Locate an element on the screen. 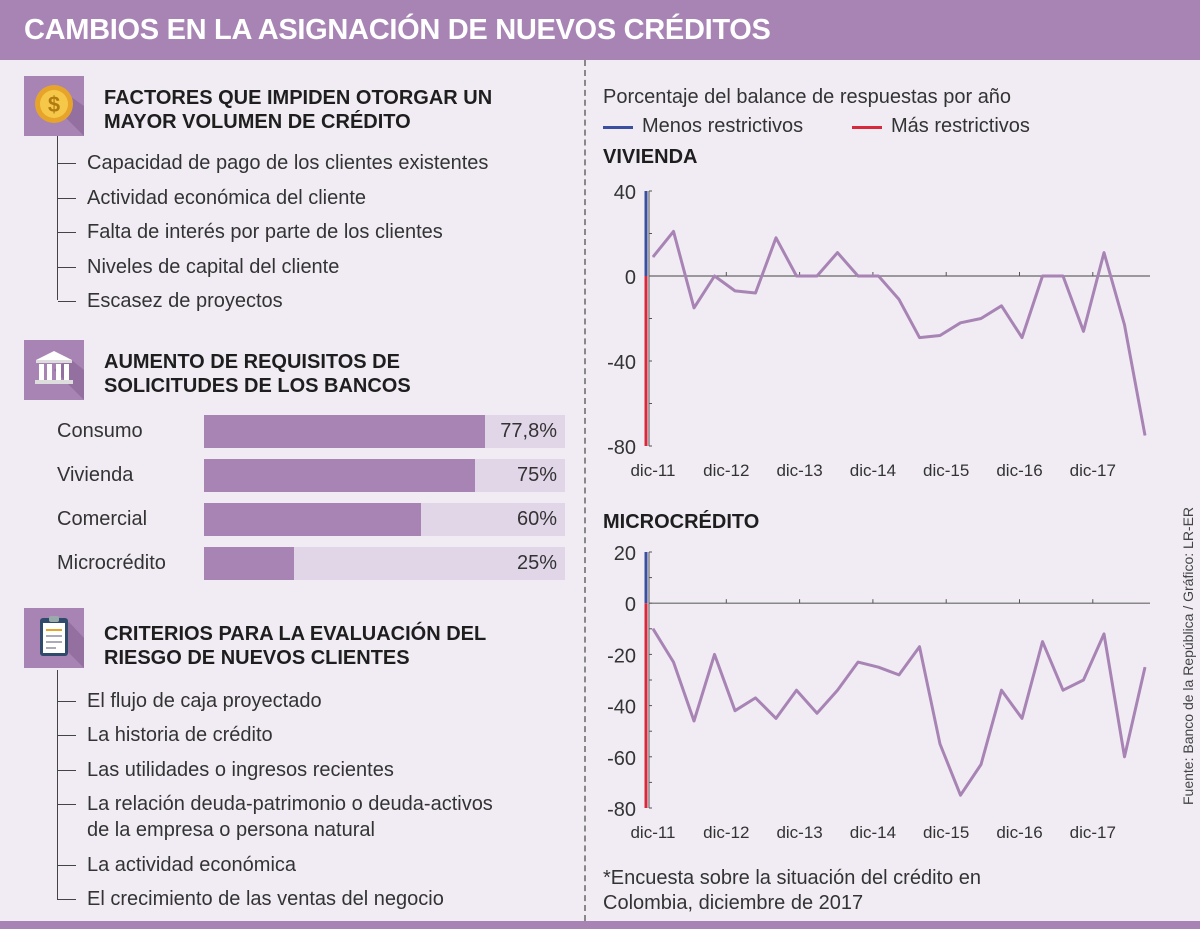 This screenshot has height=929, width=1200. requirements-title-2: SOLICITUDES DE LOS BANCOS is located at coordinates (257, 386).